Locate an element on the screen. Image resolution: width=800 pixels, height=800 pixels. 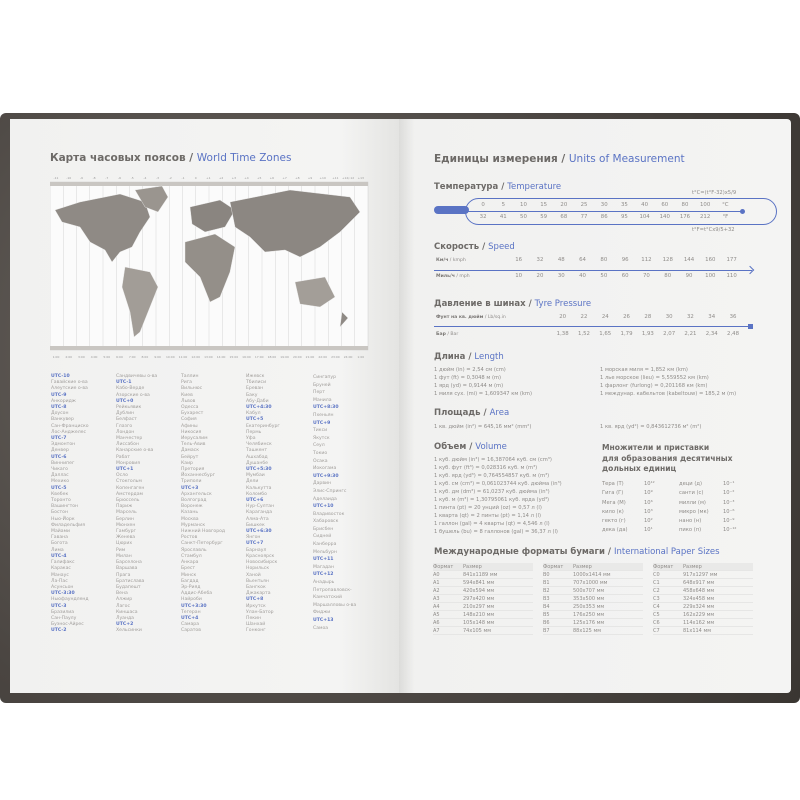
utc-offset-heading: UTC-3 is located at coordinates (59, 606).